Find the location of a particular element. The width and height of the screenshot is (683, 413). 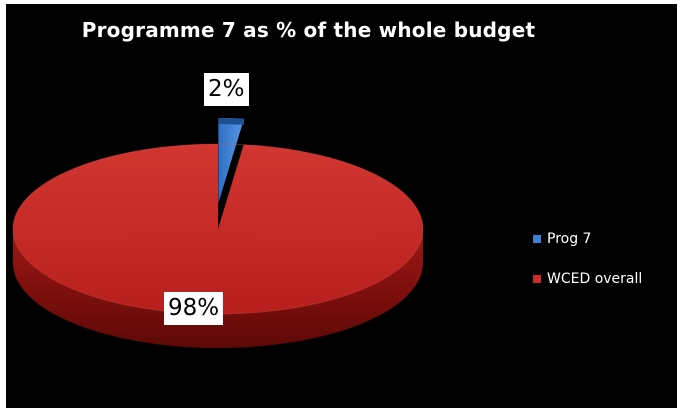

legend-item-wced-overall: WCED overall is located at coordinates (587, 279).